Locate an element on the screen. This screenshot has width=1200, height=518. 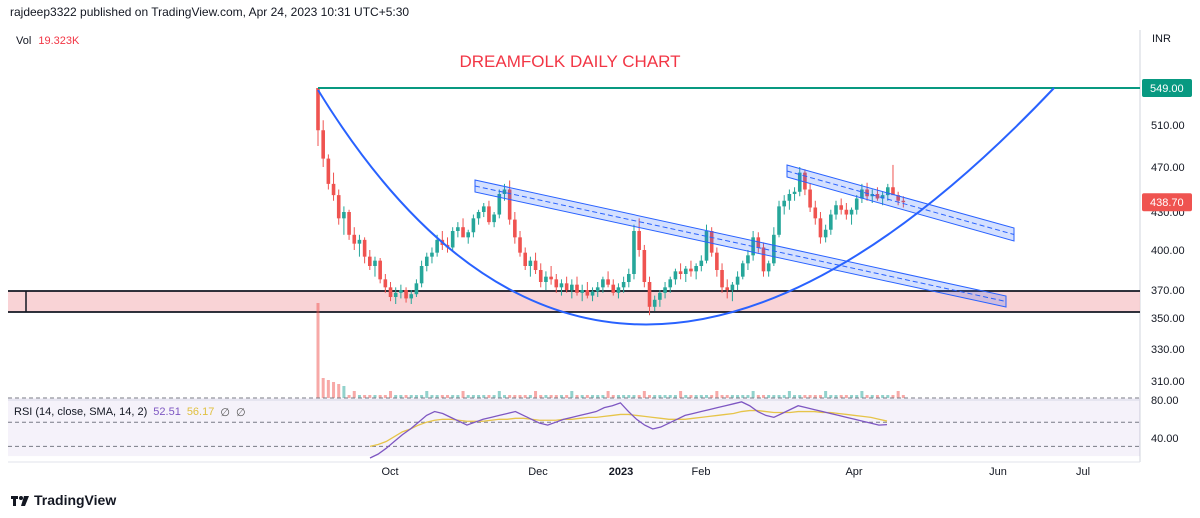
rsi-band is located at coordinates (574, 427).